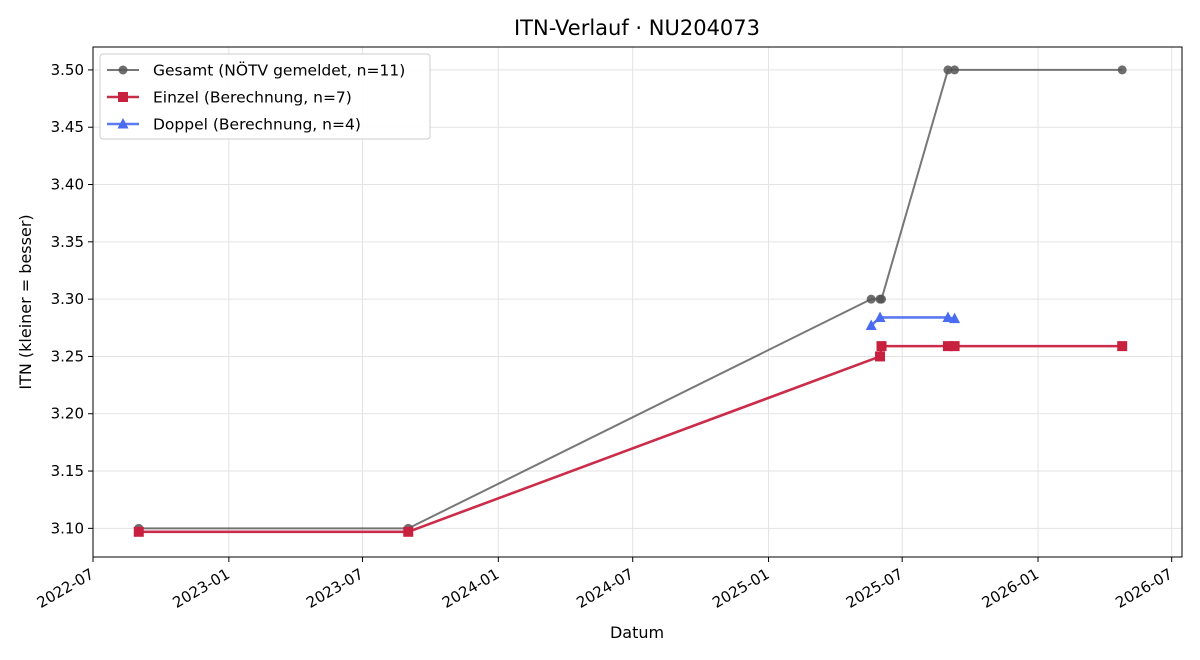 This screenshot has height=660, width=1200. What do you see at coordinates (67, 299) in the screenshot?
I see `y-tick-label: 3.30` at bounding box center [67, 299].